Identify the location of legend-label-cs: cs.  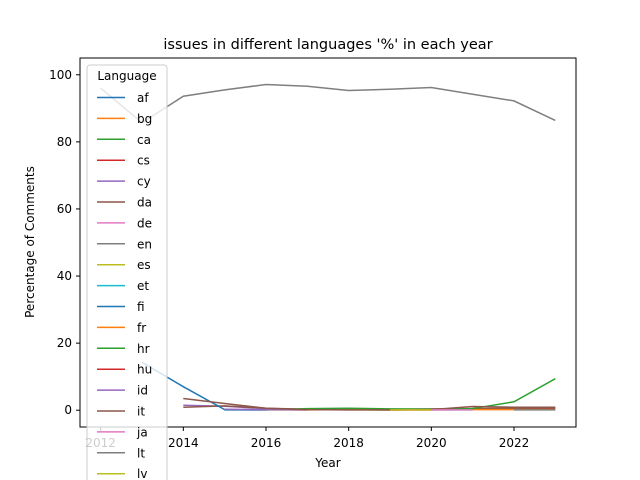
(143, 161).